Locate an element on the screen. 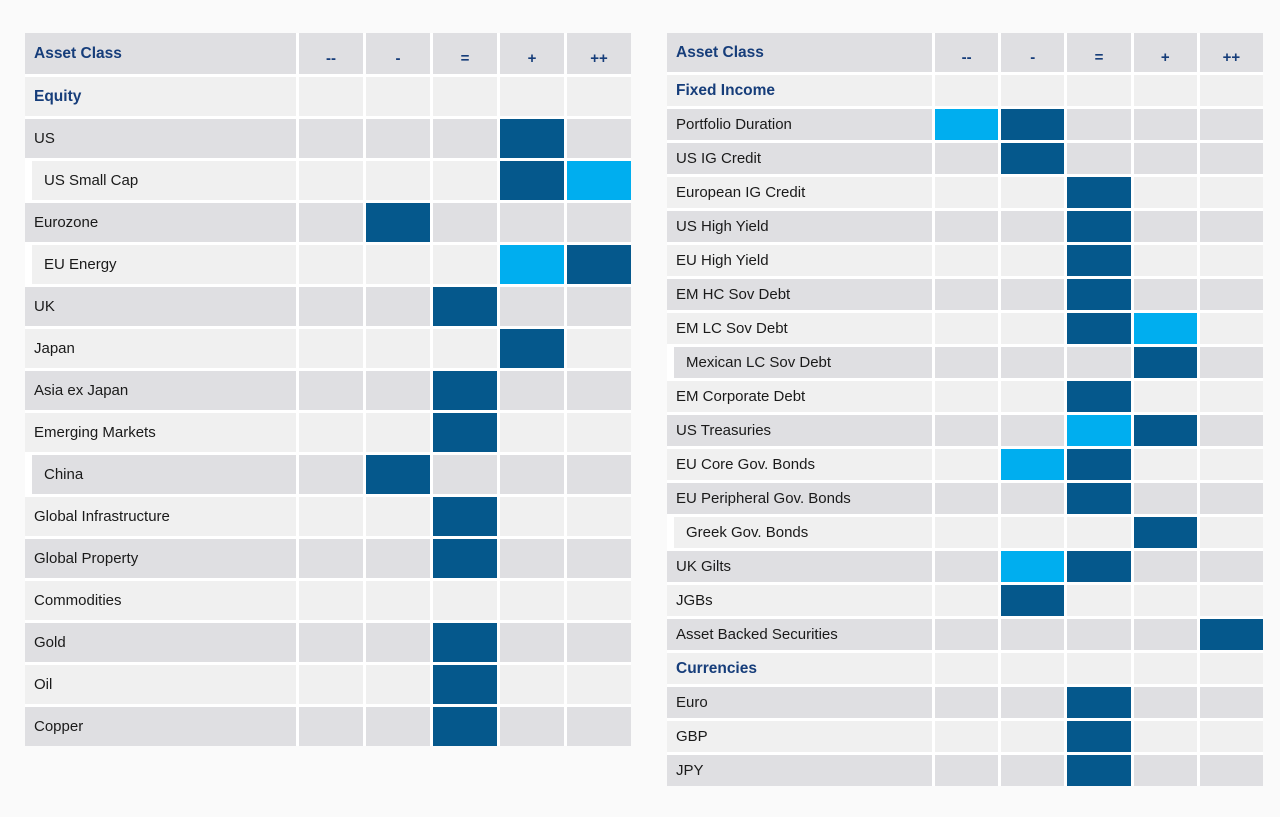 The height and width of the screenshot is (817, 1280). table-row: US Treasuries is located at coordinates (965, 430).